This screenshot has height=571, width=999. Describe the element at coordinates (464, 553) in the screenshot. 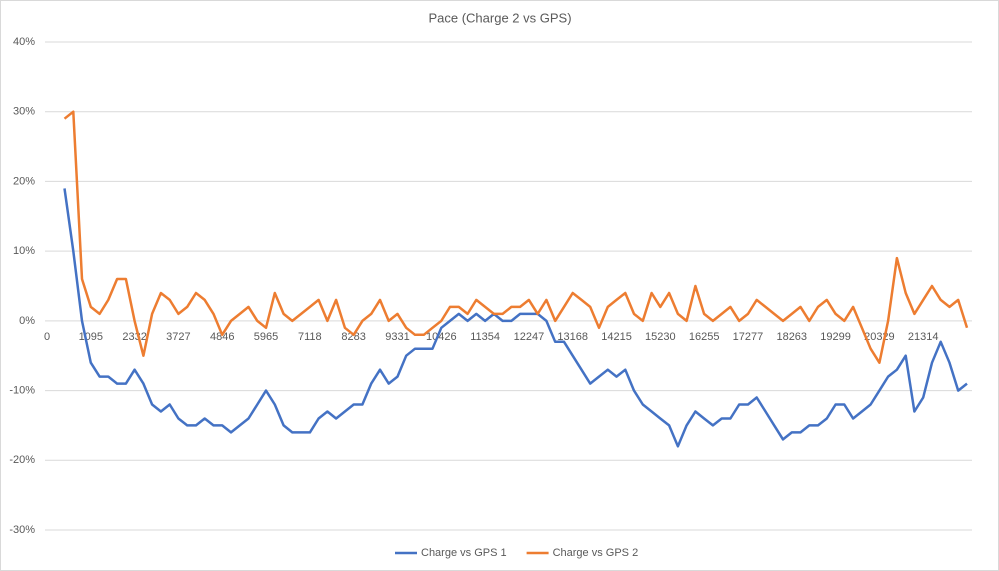

I see `legend-label: Charge vs GPS 1` at that location.